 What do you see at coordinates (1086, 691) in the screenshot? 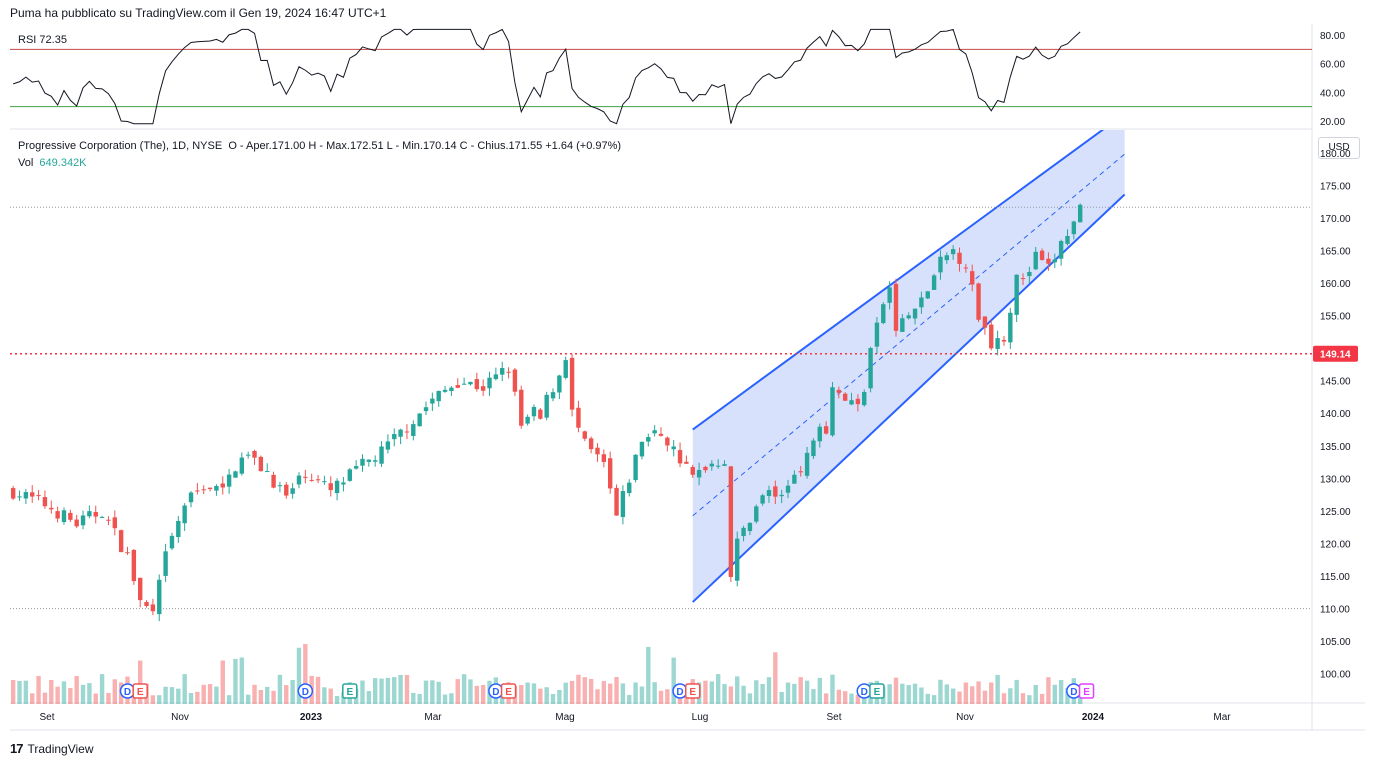
I see `event-marker-earnings-next: E` at bounding box center [1086, 691].